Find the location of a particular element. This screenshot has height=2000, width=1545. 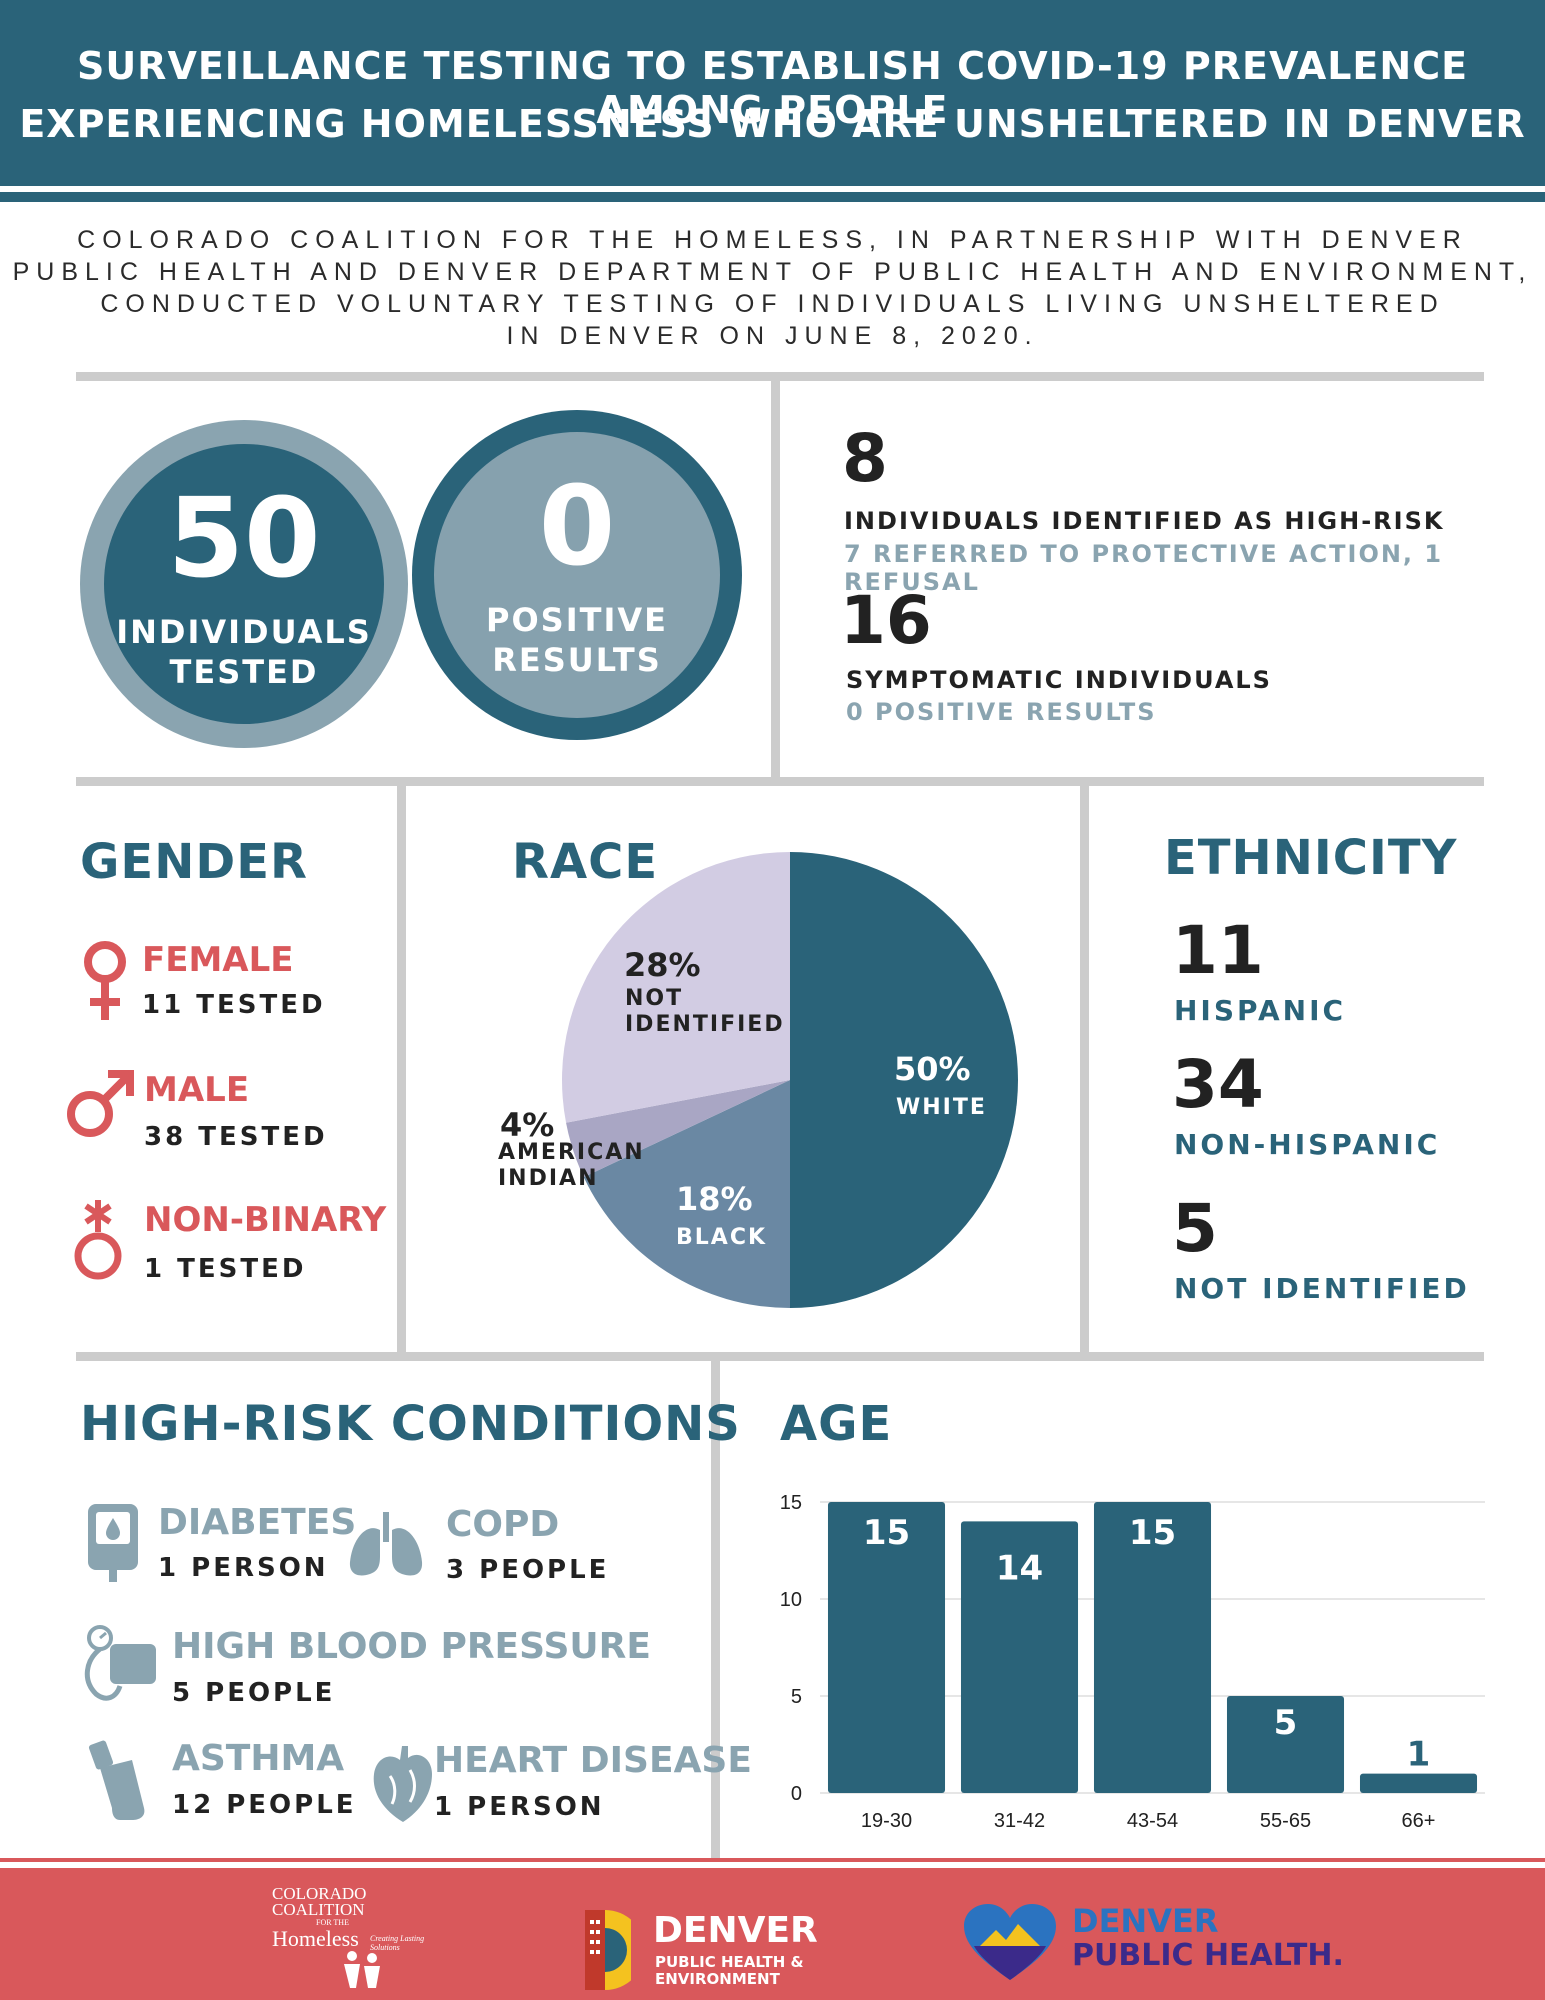

glucose-meter-icon is located at coordinates (113, 1543).